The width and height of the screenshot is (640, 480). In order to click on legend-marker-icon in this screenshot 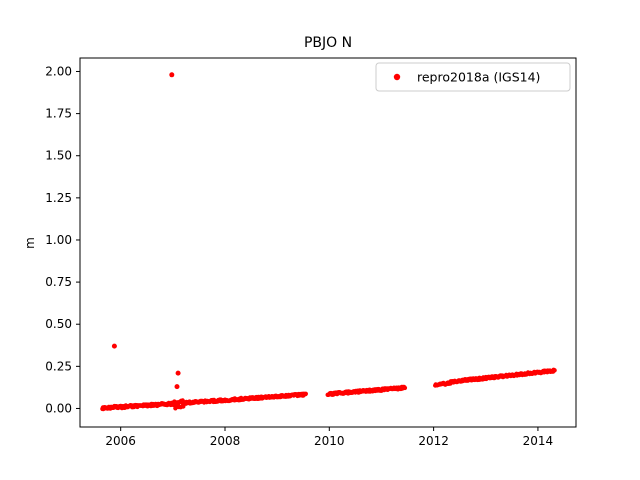, I will do `click(397, 77)`.